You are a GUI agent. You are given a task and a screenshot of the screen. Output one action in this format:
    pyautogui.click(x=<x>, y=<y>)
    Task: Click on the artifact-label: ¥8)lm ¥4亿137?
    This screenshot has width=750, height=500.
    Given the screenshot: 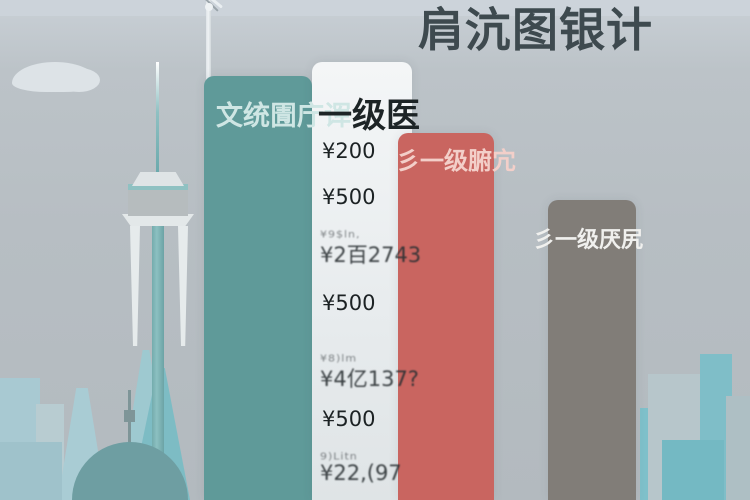 What is the action you would take?
    pyautogui.click(x=369, y=372)
    